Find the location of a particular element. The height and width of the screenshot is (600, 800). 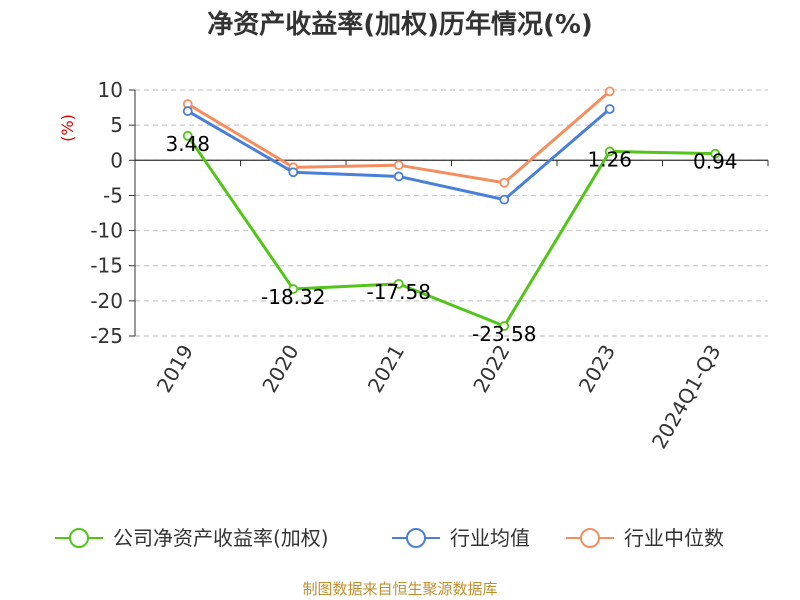

y-tick-label: -25 is located at coordinates (106, 336).